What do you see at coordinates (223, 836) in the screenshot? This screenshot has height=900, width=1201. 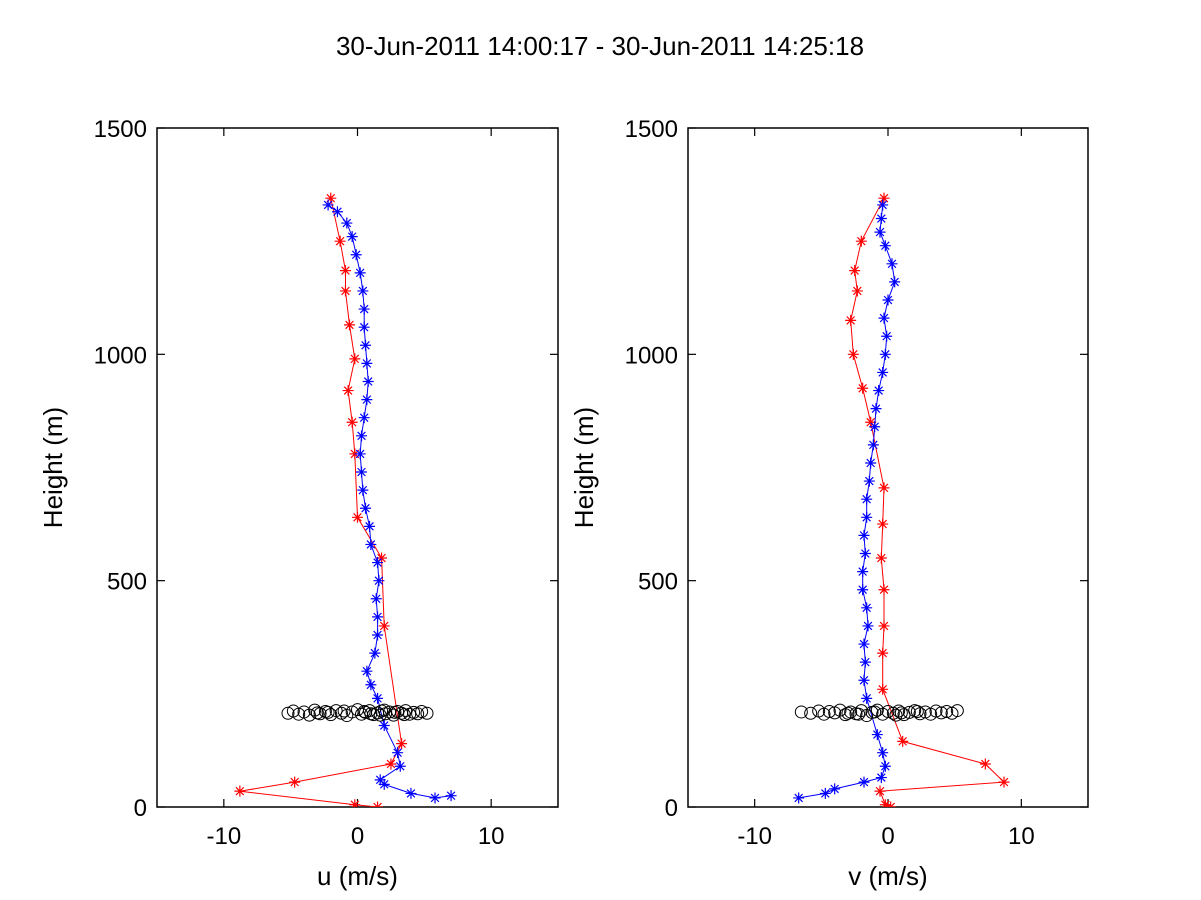 I see `u-xtick-label: -10` at bounding box center [223, 836].